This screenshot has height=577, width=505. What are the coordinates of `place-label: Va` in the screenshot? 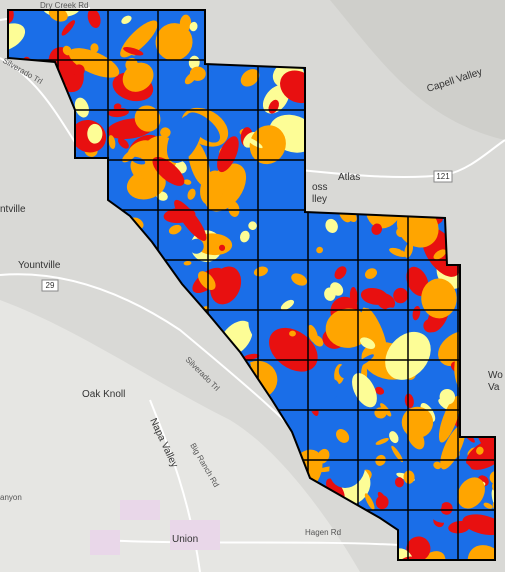 It's located at (494, 387).